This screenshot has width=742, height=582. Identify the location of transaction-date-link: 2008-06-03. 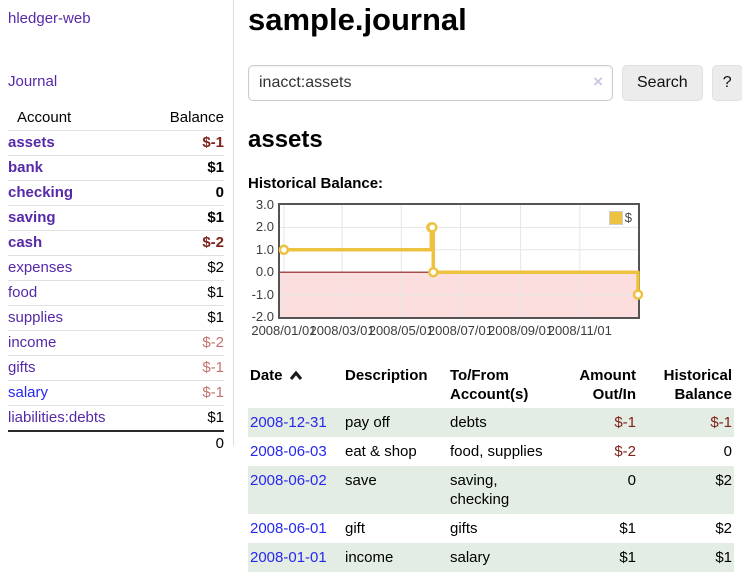
(288, 451).